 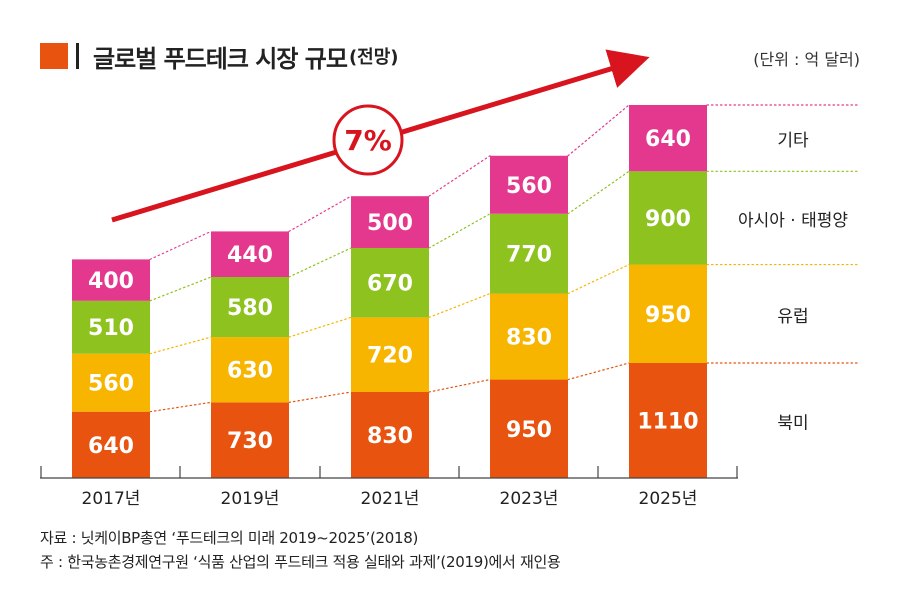 I want to click on data-label-2-1: 720, so click(x=390, y=356).